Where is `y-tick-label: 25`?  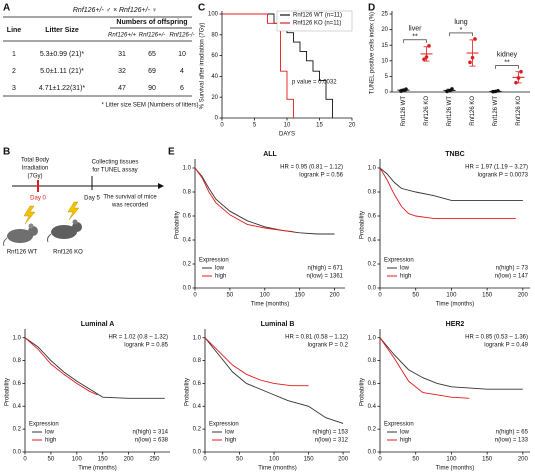
y-tick-label: 25 is located at coordinates (384, 15).